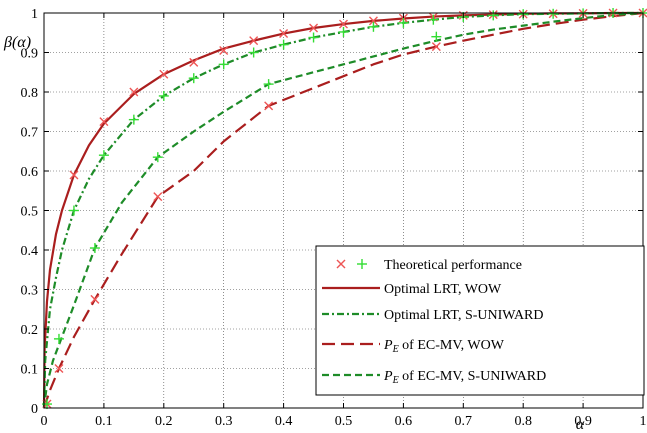 This screenshot has width=647, height=433. I want to click on y-tick-label: 0.6, so click(30, 172).